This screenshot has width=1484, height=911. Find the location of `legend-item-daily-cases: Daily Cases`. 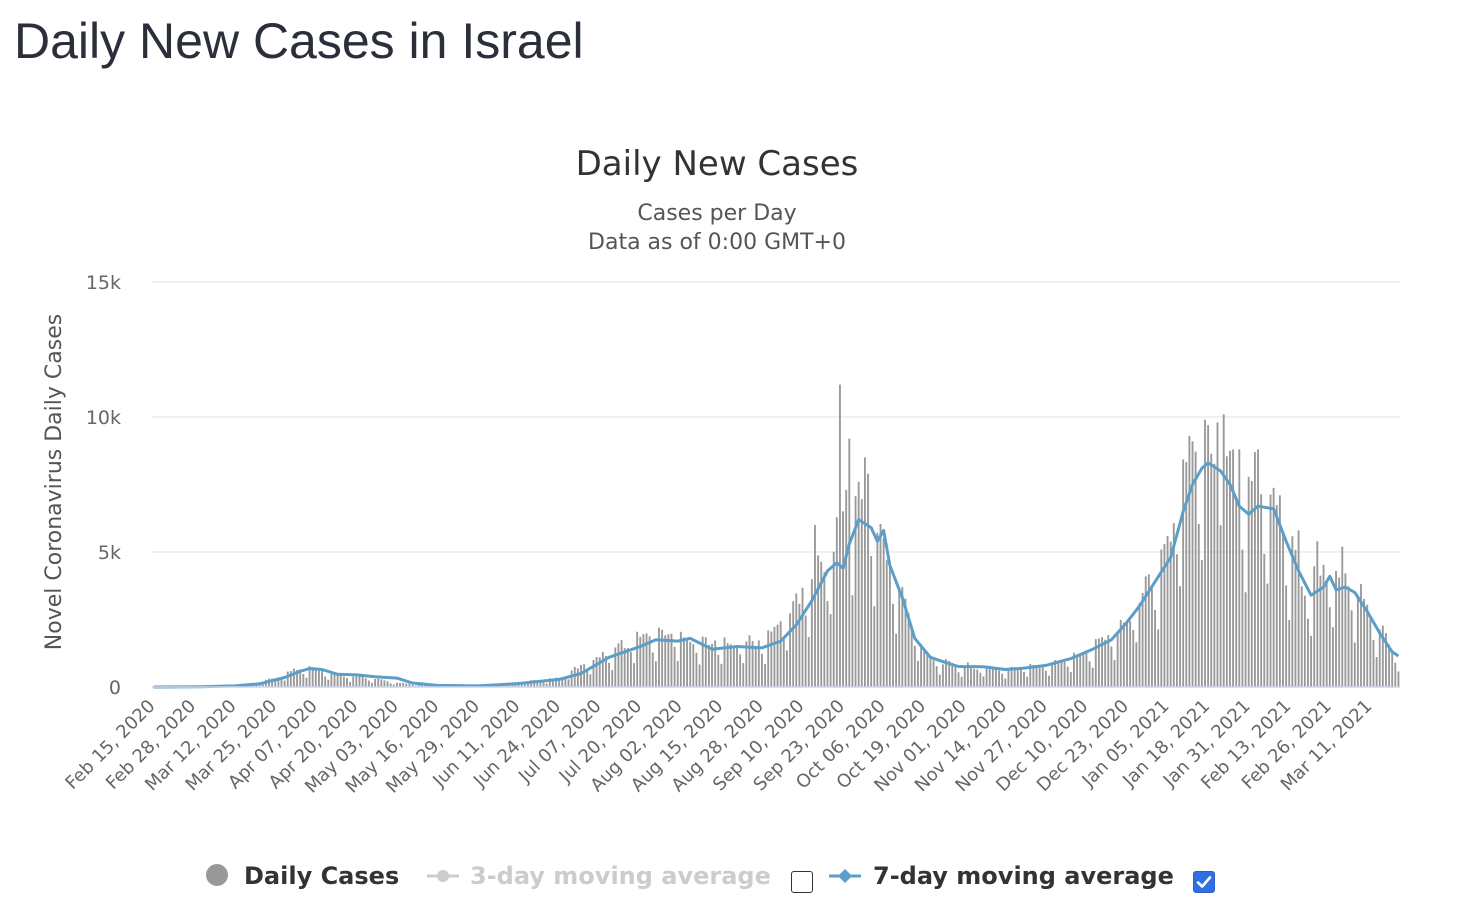

legend-item-daily-cases: Daily Cases is located at coordinates (302, 876).